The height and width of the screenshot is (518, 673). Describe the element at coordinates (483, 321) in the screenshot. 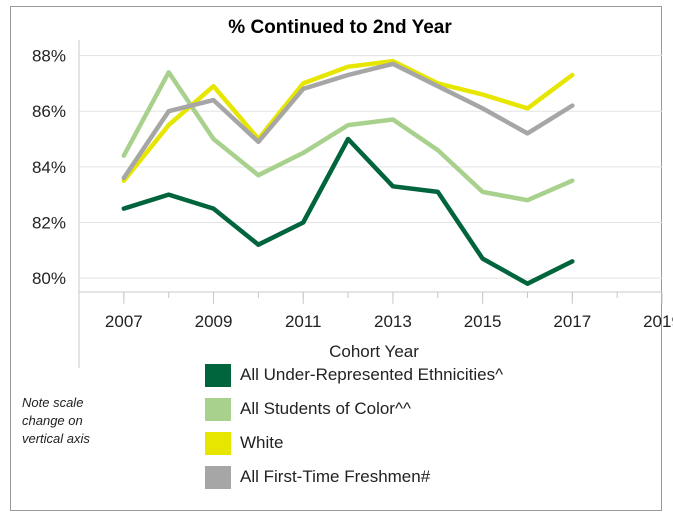

I see `x-tick-label: 2015` at that location.